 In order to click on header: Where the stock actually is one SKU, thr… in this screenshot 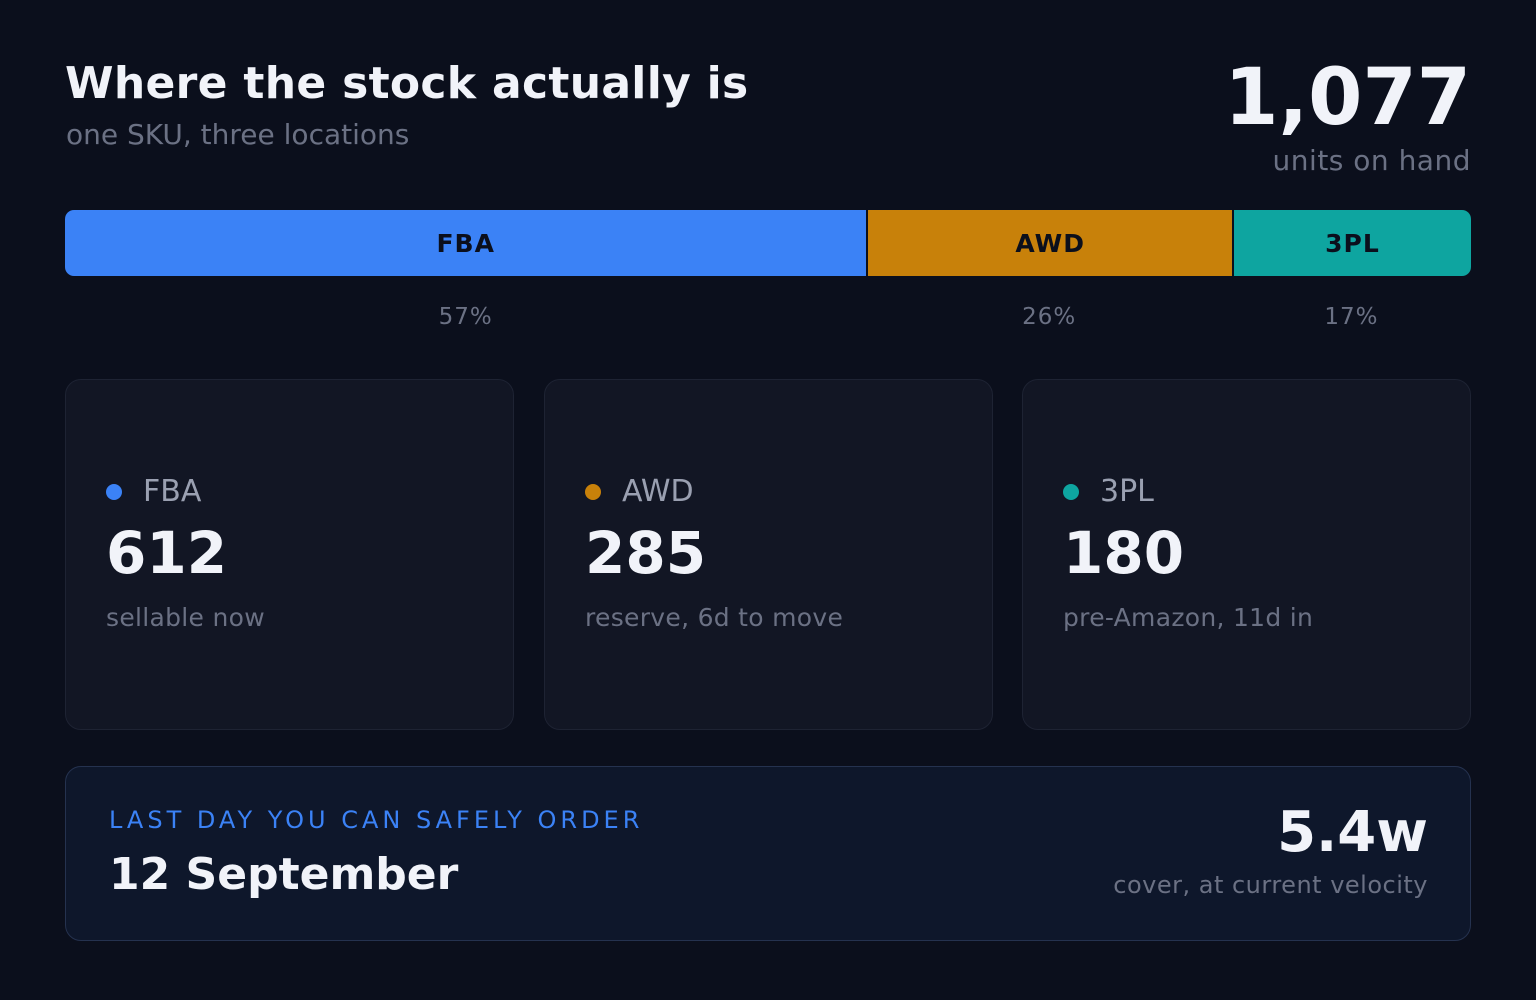, I will do `click(768, 120)`.